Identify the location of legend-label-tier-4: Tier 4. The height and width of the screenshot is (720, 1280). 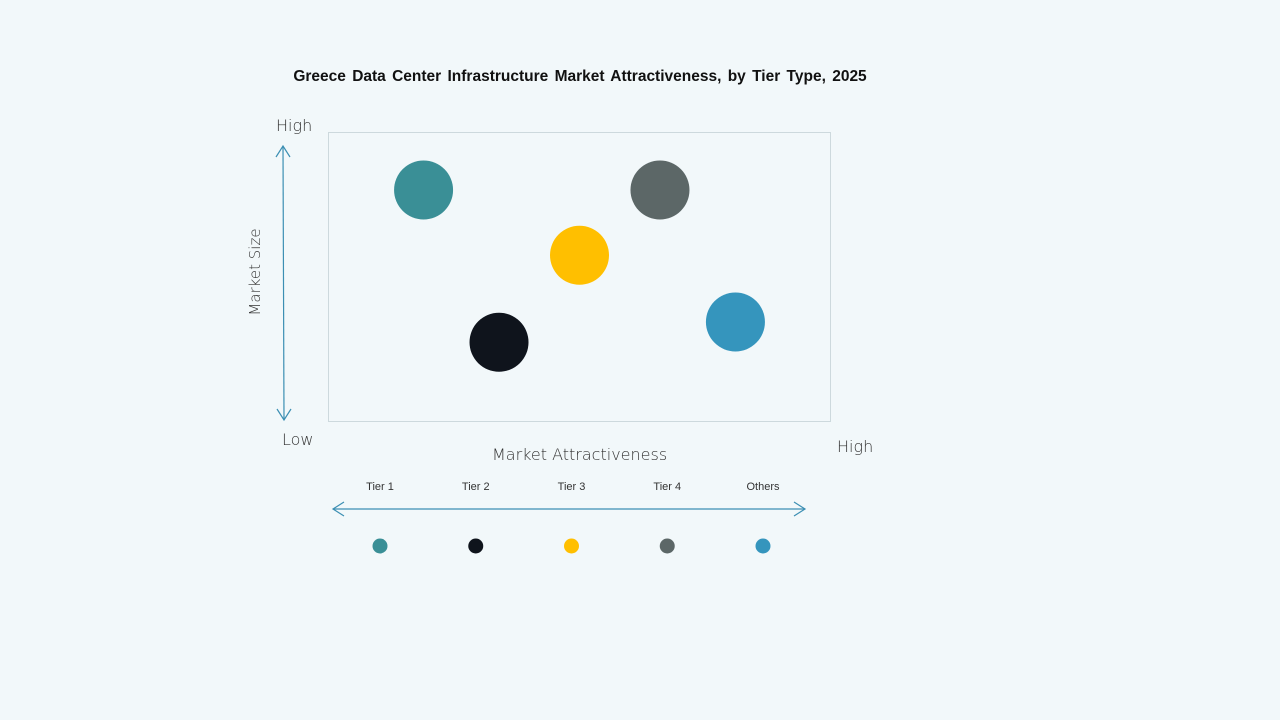
(667, 487).